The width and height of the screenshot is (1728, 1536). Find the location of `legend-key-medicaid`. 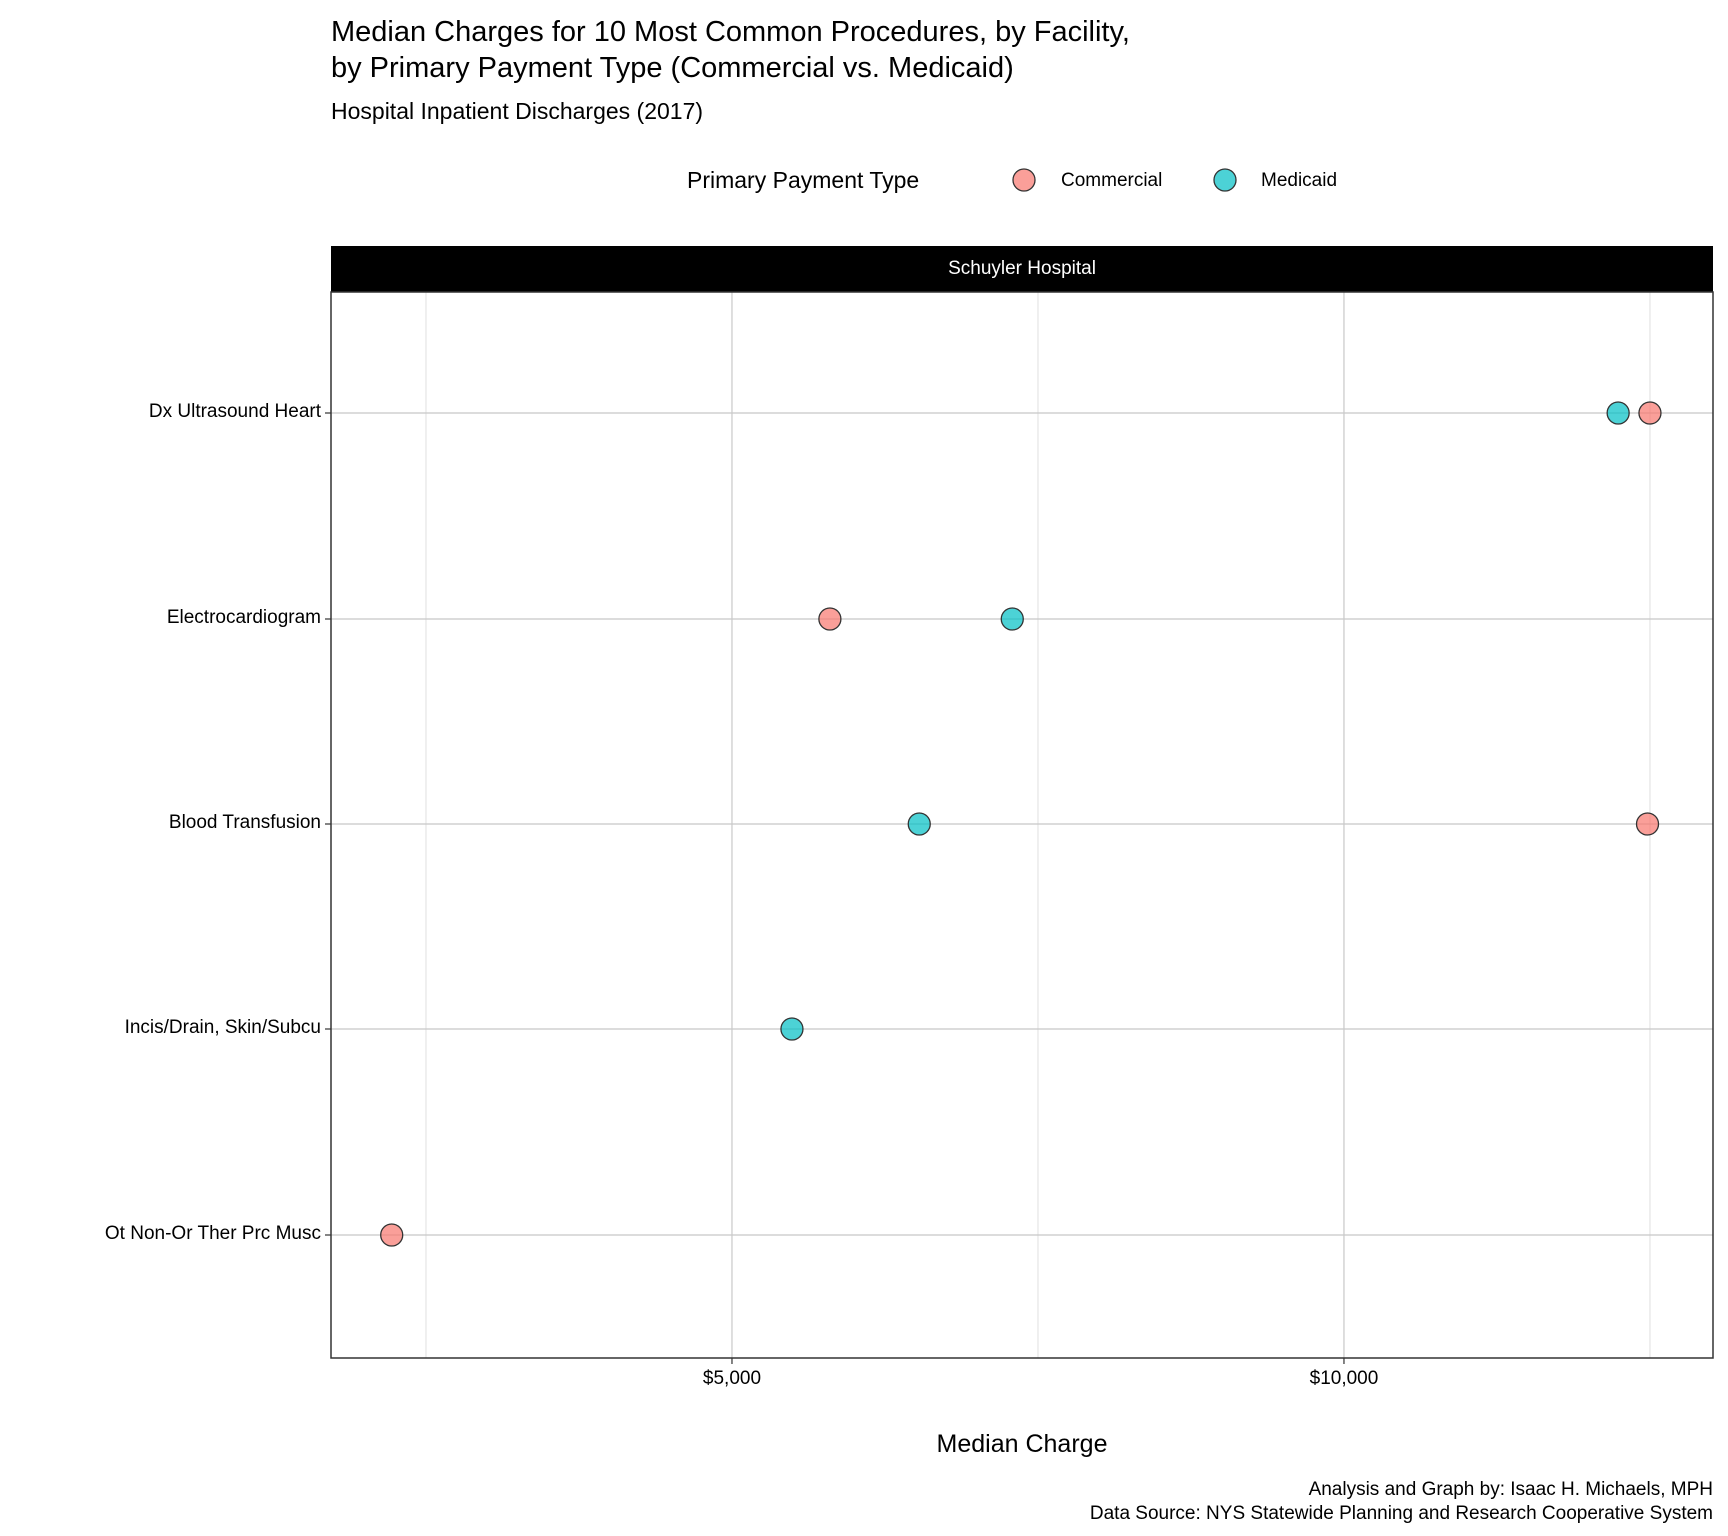

legend-key-medicaid is located at coordinates (1225, 180).